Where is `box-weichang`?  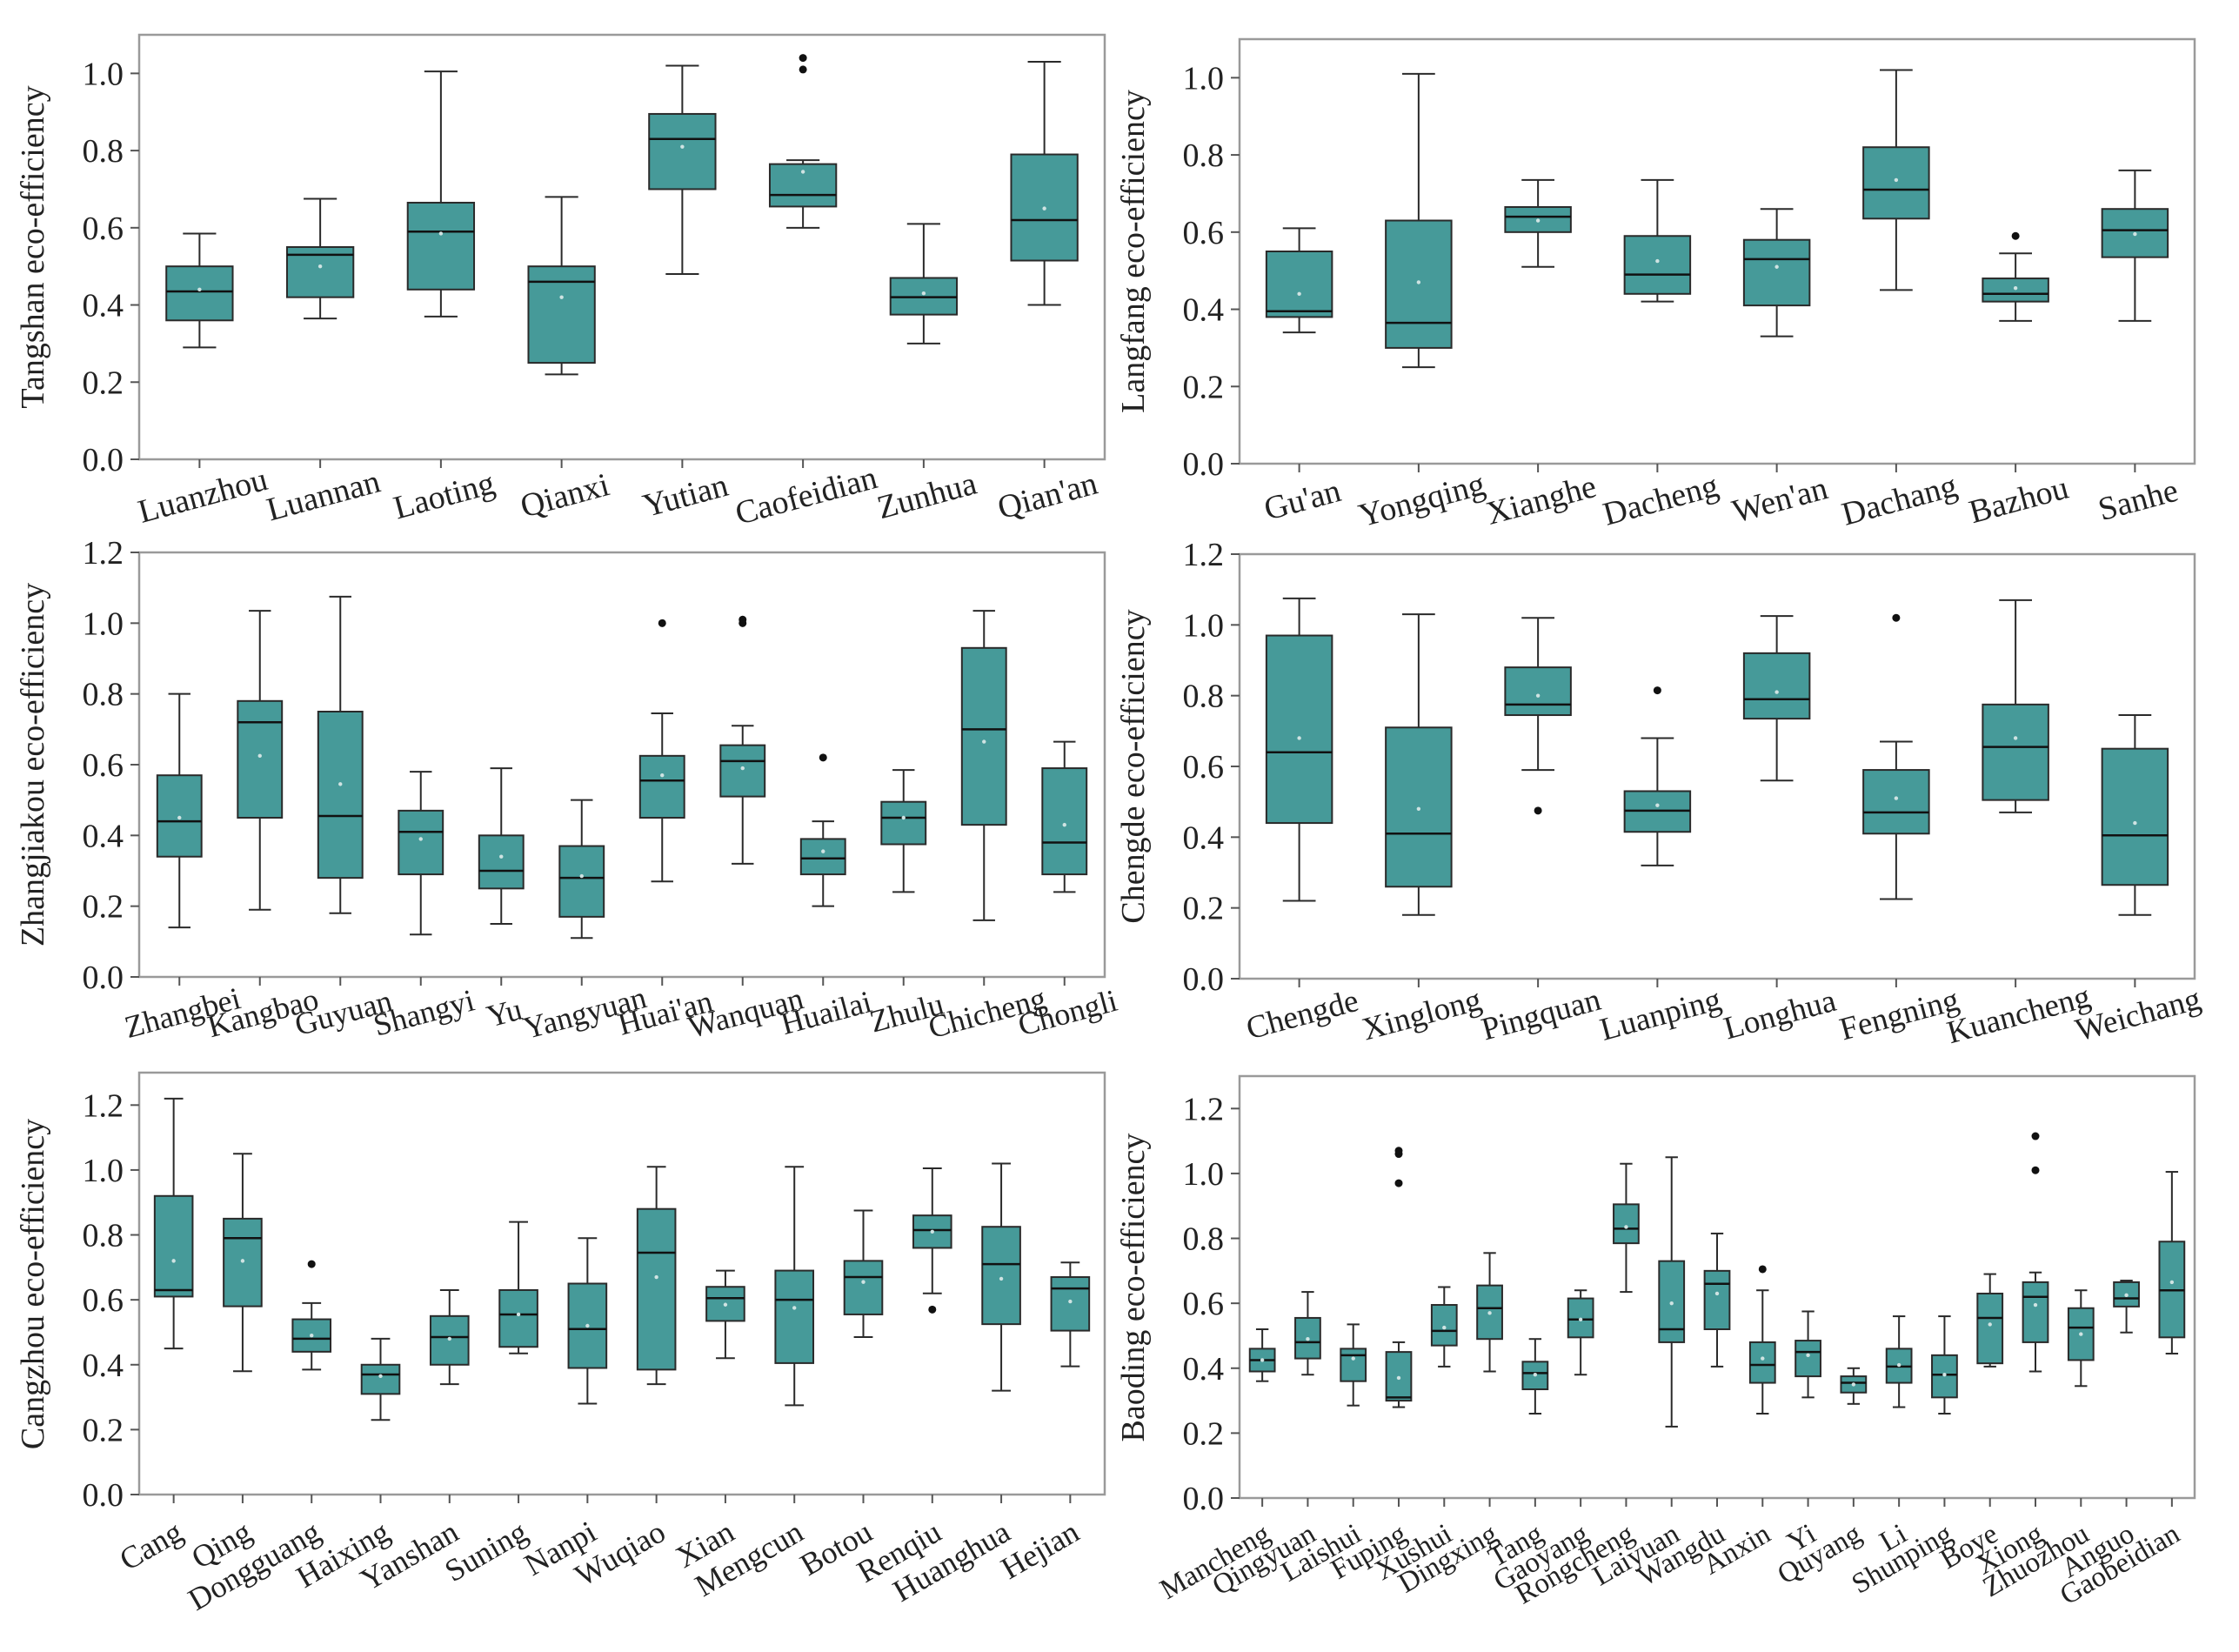 box-weichang is located at coordinates (2135, 815).